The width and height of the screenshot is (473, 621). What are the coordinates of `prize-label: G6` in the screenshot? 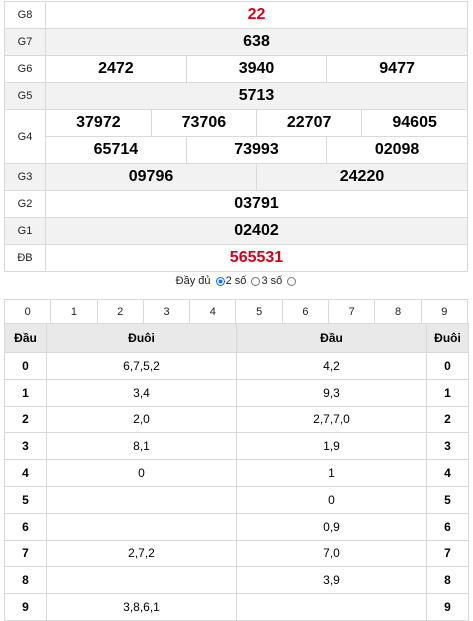 It's located at (25, 69).